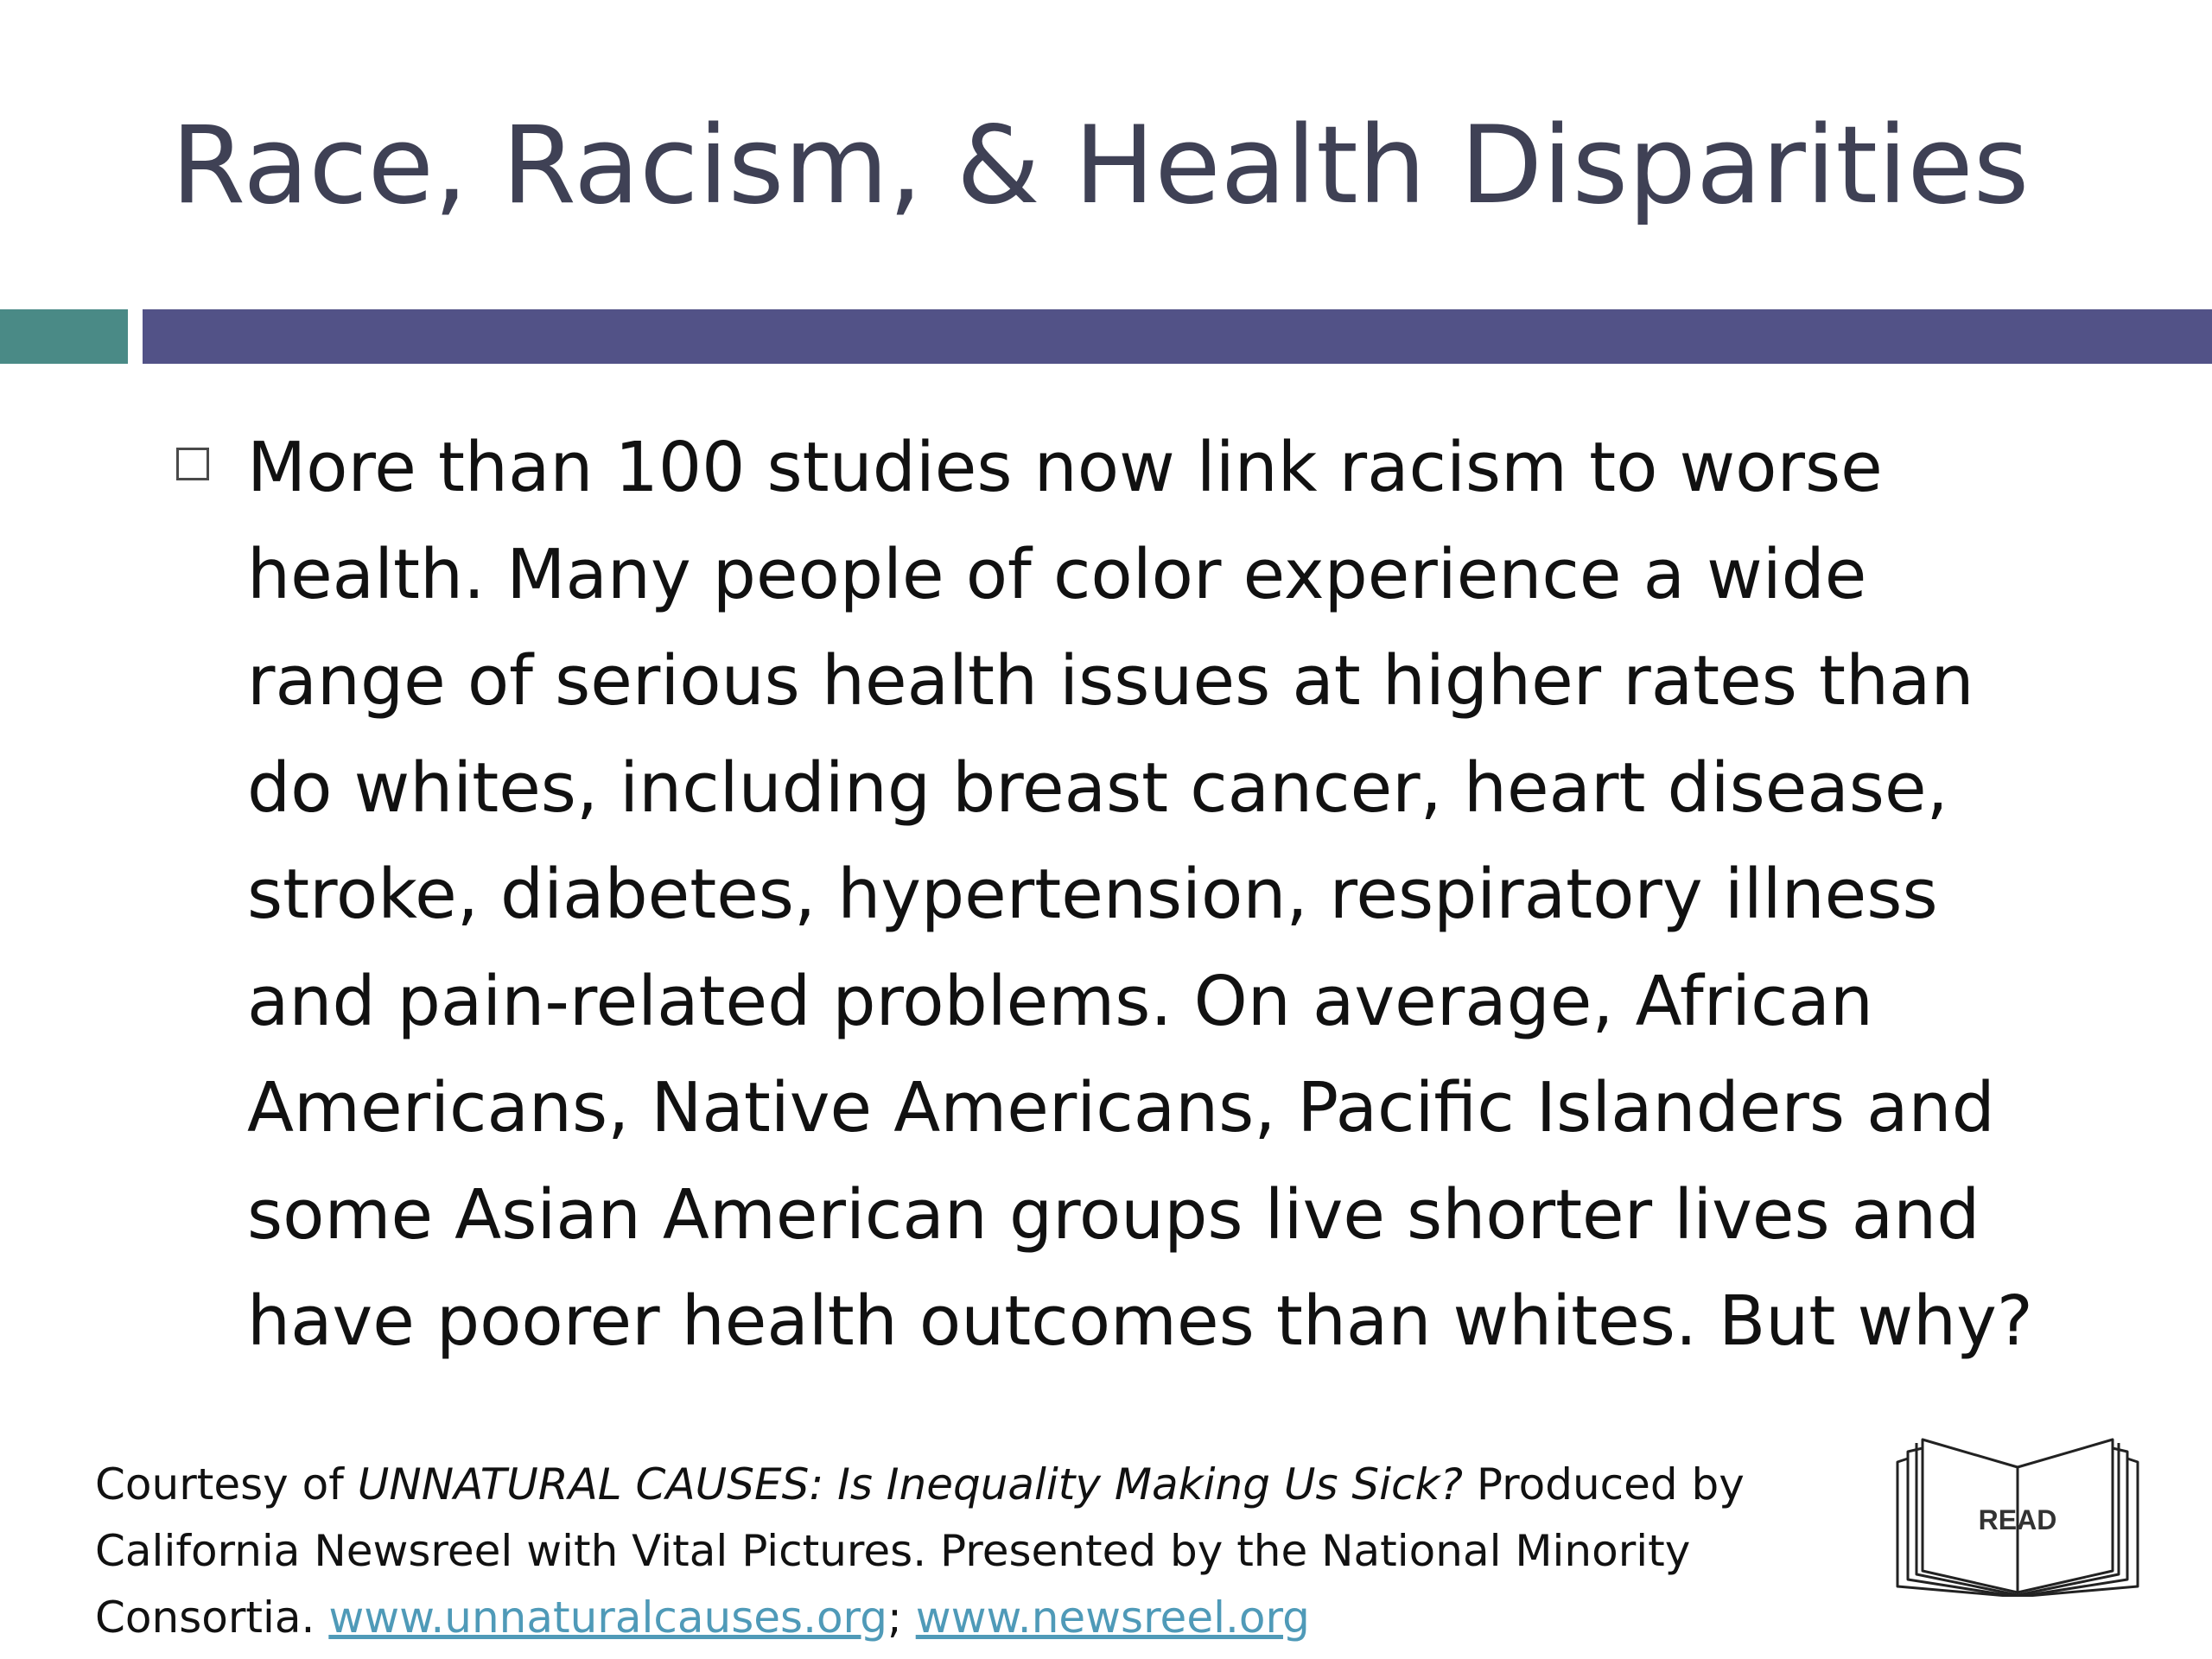  Describe the element at coordinates (64, 336) in the screenshot. I see `accent-bar-teal` at that location.